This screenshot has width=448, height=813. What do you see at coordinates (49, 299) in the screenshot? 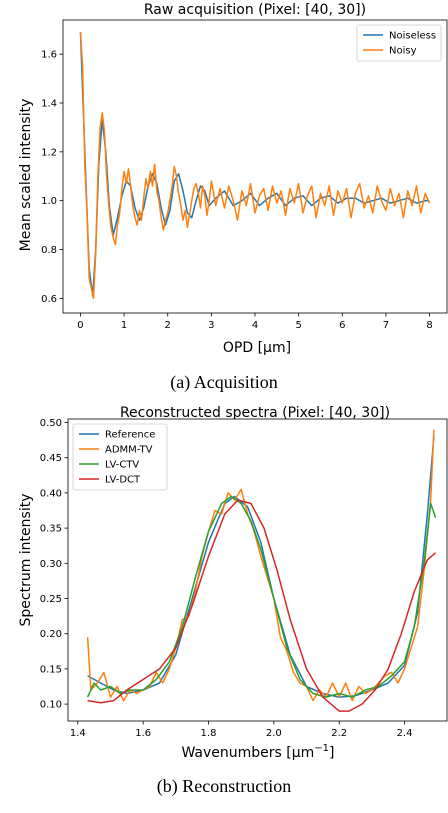
I see `y-tick-label: 0.6` at bounding box center [49, 299].